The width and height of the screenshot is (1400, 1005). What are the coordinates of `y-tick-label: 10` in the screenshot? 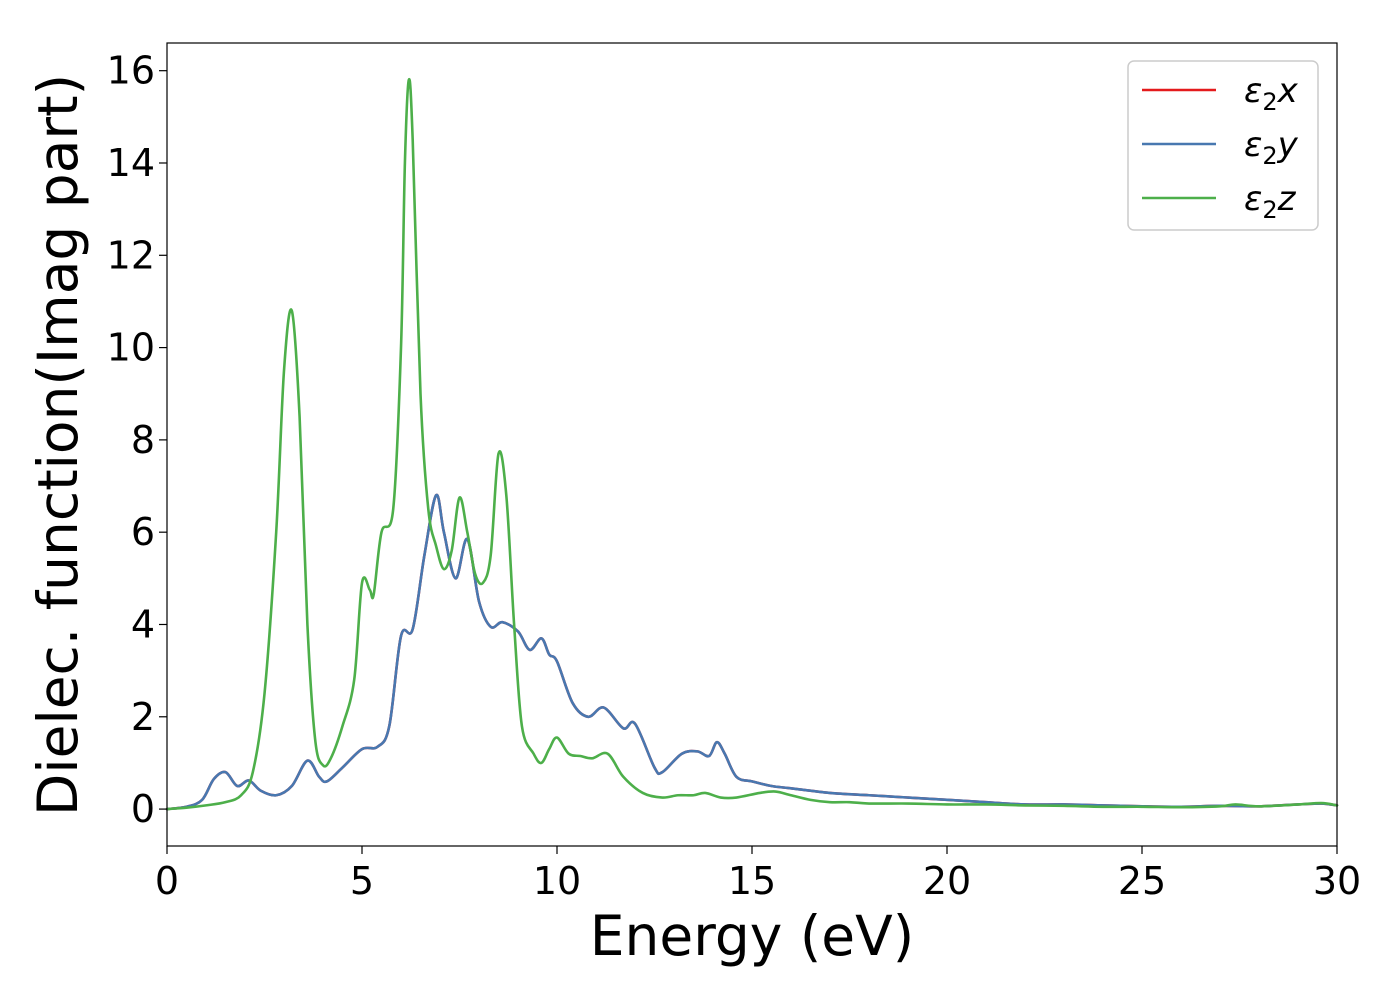 It's located at (131, 348).